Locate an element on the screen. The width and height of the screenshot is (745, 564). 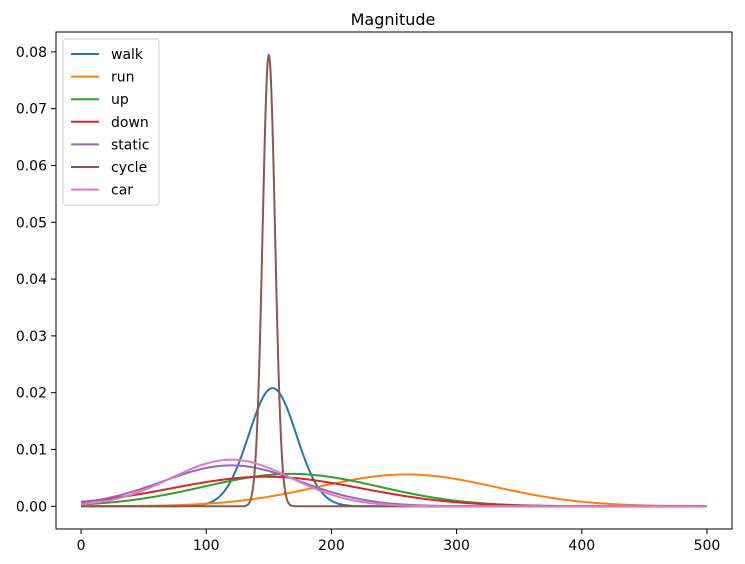
legend: walk run up down static cycle car is located at coordinates (111, 122).